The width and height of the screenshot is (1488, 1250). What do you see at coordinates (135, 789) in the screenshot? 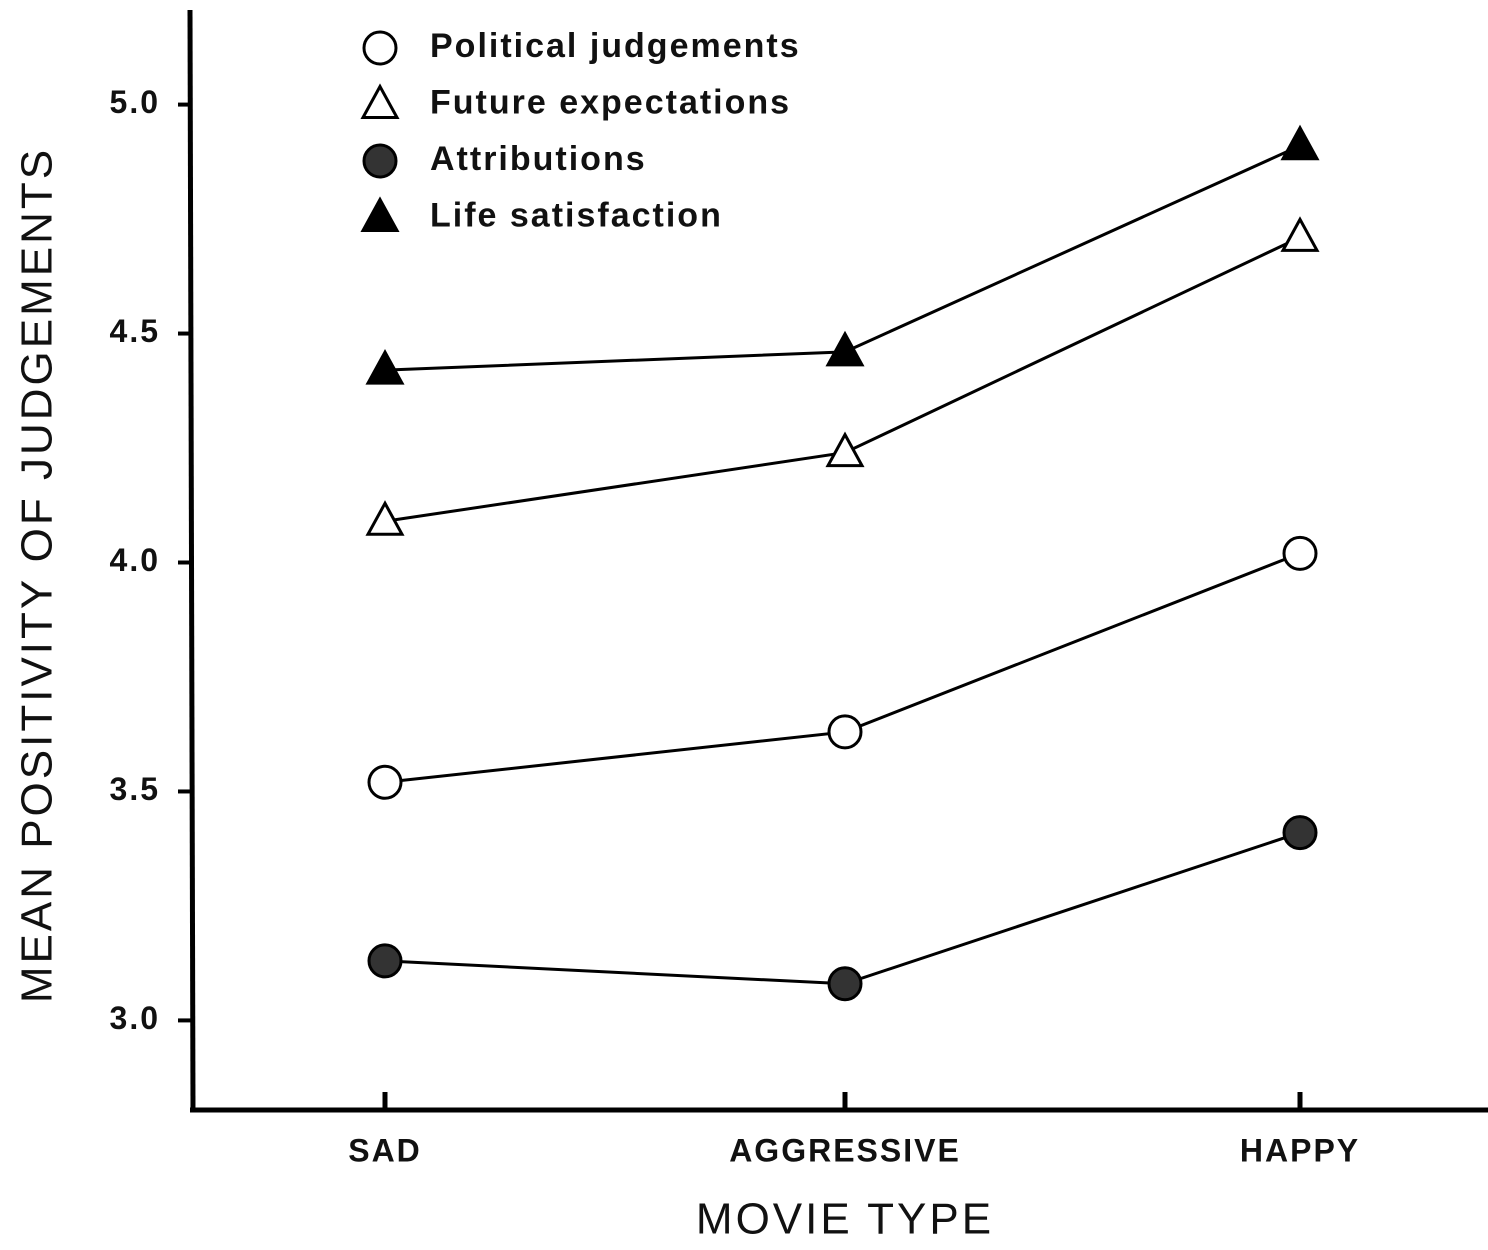
I see `y-tick-label: 3.5` at bounding box center [135, 789].